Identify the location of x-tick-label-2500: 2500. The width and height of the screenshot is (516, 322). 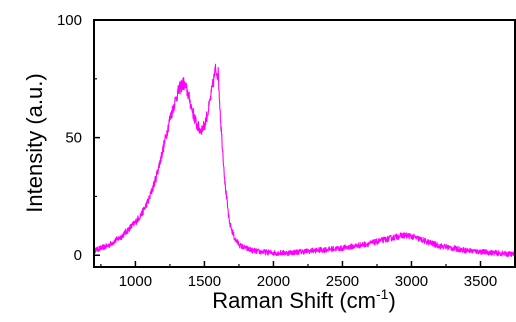
(342, 281).